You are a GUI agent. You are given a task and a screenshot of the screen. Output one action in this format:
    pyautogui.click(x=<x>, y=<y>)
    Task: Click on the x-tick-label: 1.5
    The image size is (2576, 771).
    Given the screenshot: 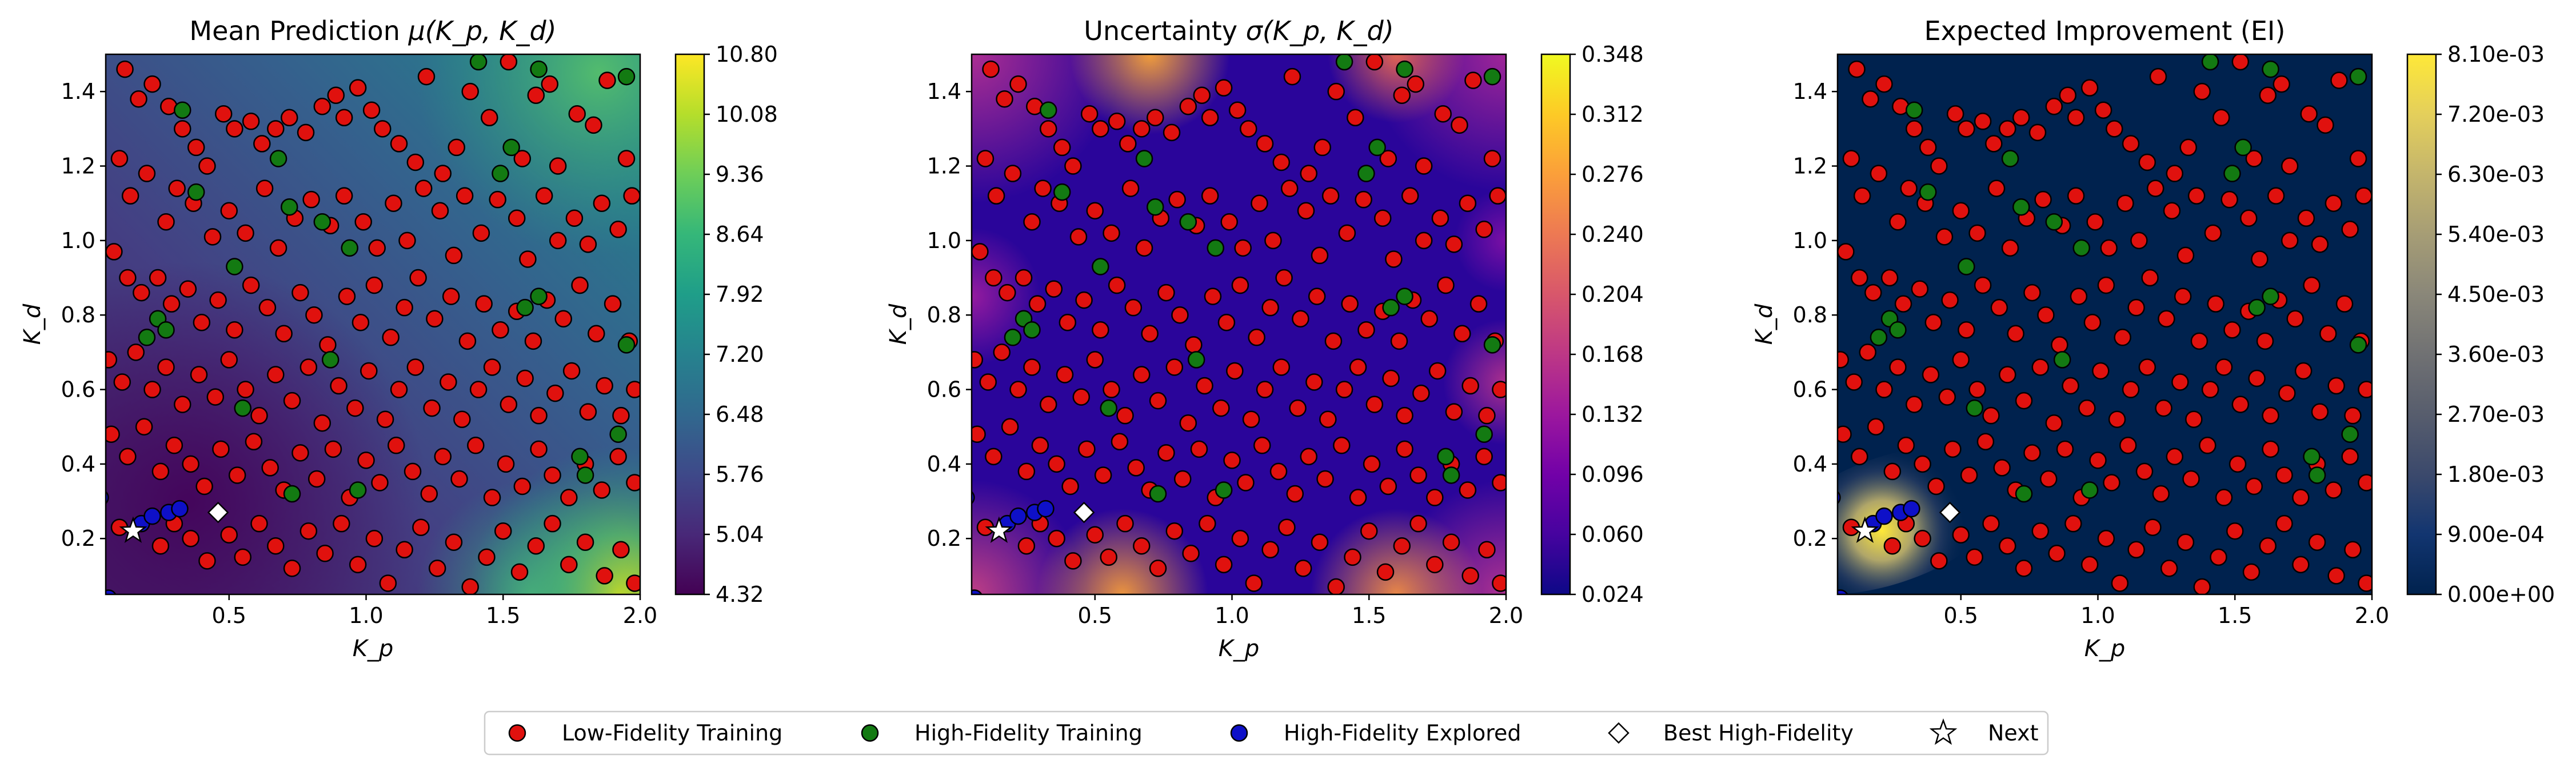 What is the action you would take?
    pyautogui.click(x=2235, y=615)
    